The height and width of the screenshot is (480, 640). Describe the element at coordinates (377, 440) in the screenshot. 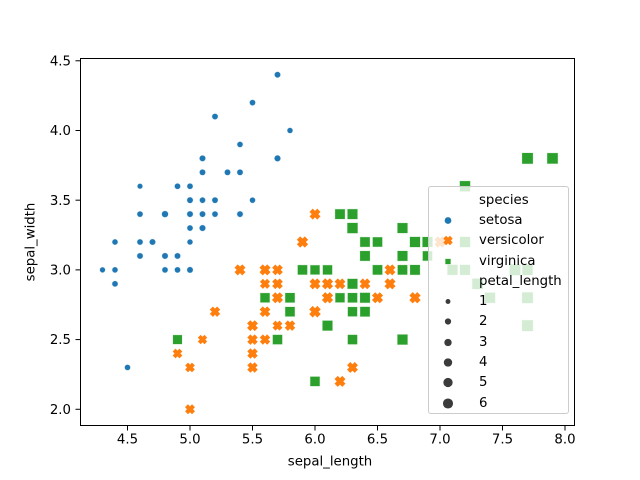

I see `x-tick-label: 6.5` at that location.